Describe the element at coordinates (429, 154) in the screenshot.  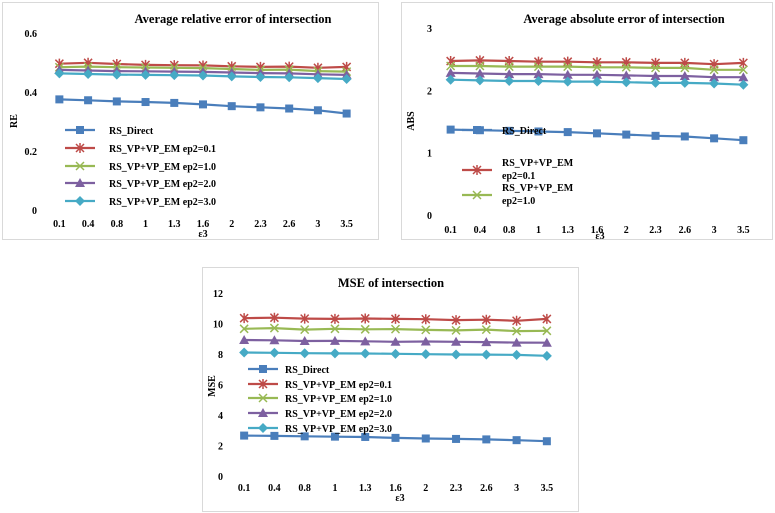
I see `y-tick-label: 1` at that location.